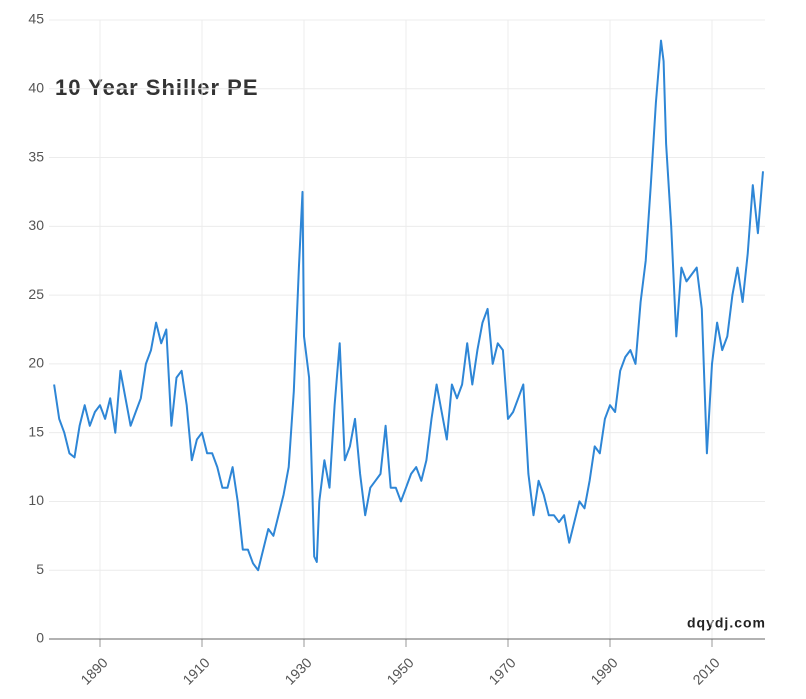  Describe the element at coordinates (195, 670) in the screenshot. I see `x-tick-label: 1910` at that location.